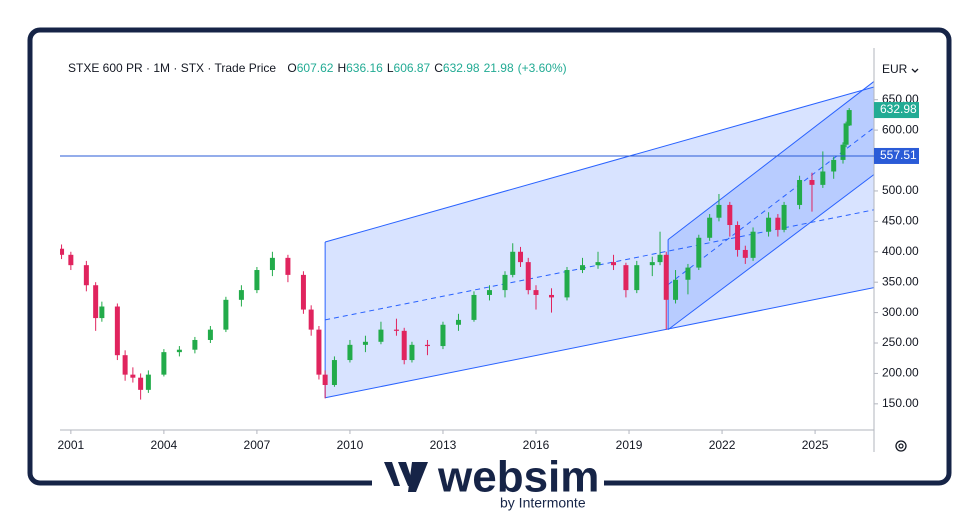 Image resolution: width=979 pixels, height=518 pixels. I want to click on y-tick-label: 200.00, so click(900, 373).